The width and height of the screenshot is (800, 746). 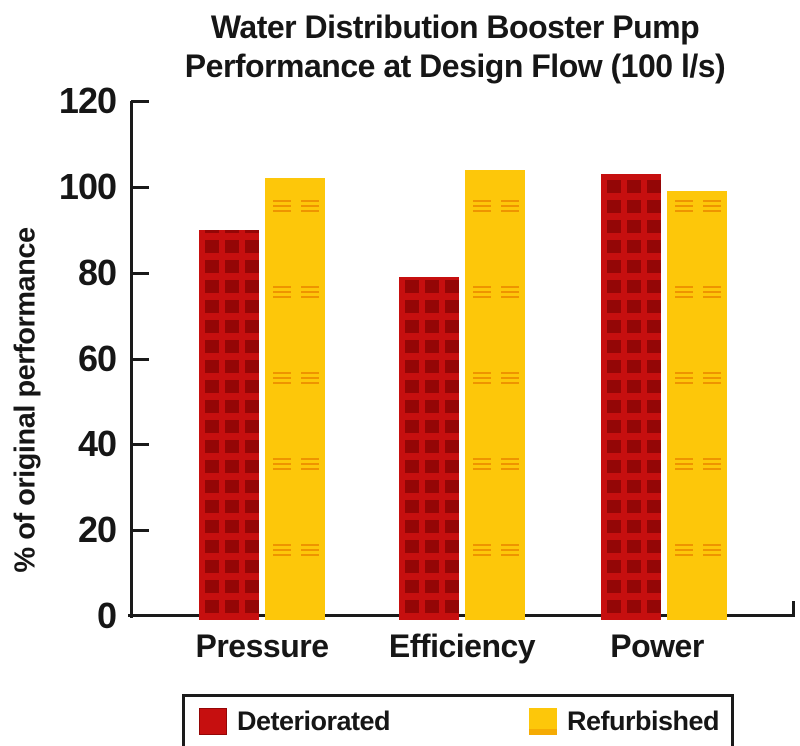 I want to click on bar-refurbished-power, so click(x=697, y=405).